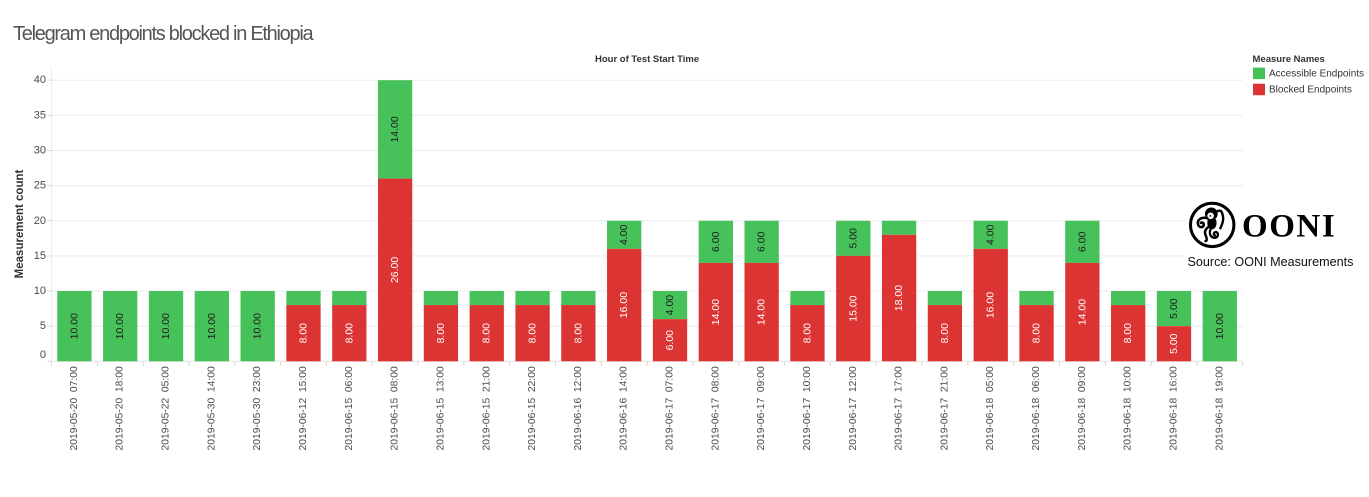 Image resolution: width=1369 pixels, height=497 pixels. I want to click on svg-text: 2019-06-17 17:00, so click(899, 408).